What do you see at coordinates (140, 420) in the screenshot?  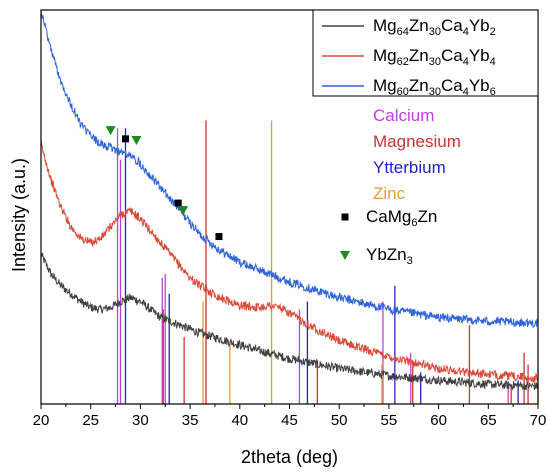 I see `x-tick-label-30: 30` at bounding box center [140, 420].